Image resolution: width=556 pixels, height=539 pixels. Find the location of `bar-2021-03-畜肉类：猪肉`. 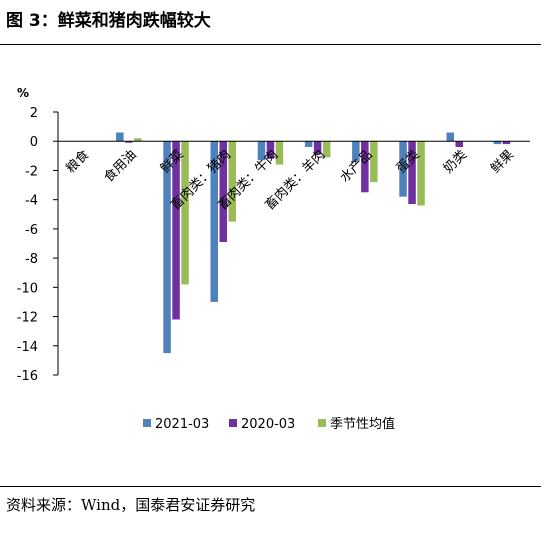

bar-2021-03-畜肉类：猪肉 is located at coordinates (214, 221).